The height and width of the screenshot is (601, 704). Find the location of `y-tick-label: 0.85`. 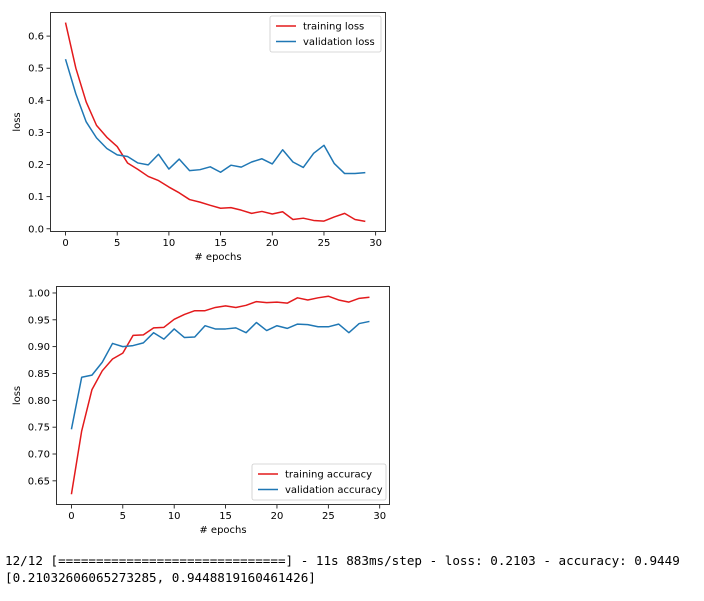

y-tick-label: 0.85 is located at coordinates (39, 374).